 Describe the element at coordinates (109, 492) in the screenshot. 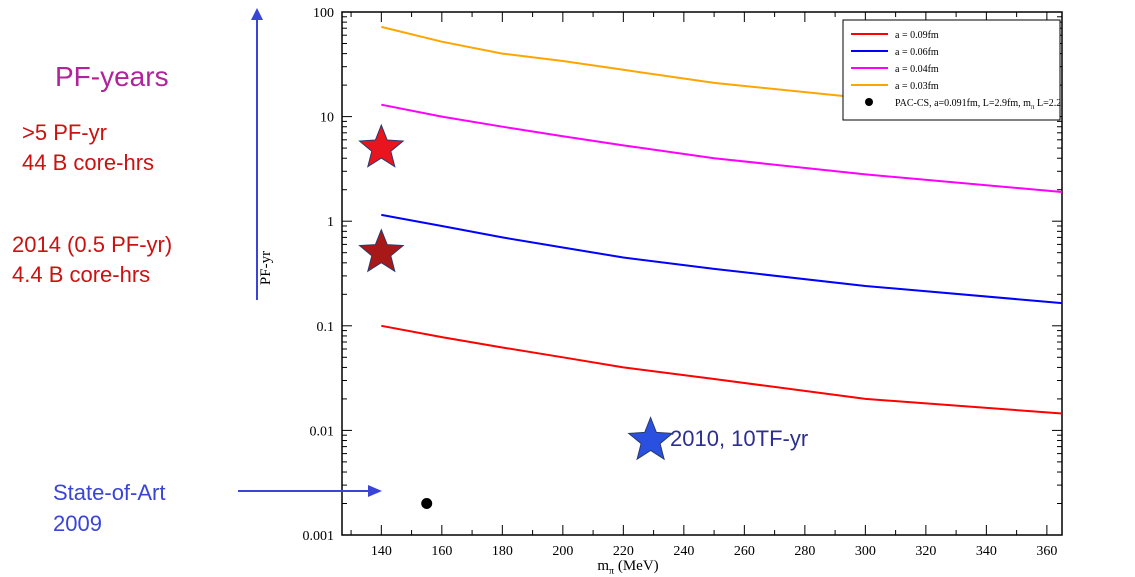

I see `state-of-art-label: State-of-Art` at that location.